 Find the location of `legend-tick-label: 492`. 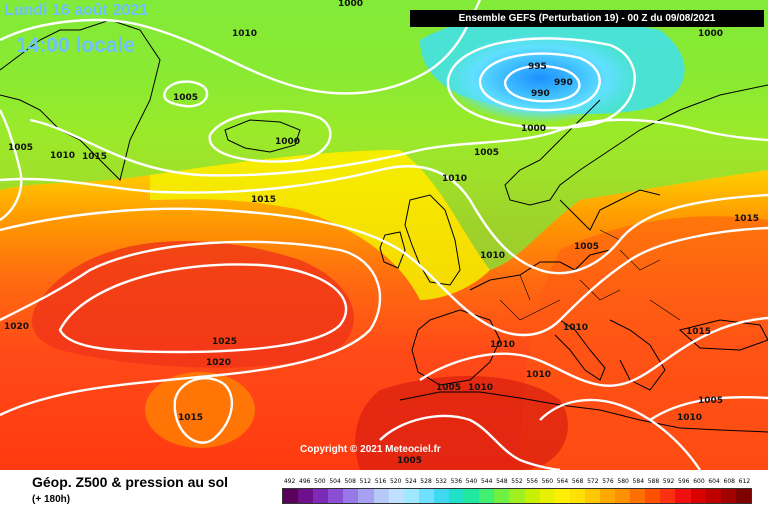

legend-tick-label: 492 is located at coordinates (289, 481).